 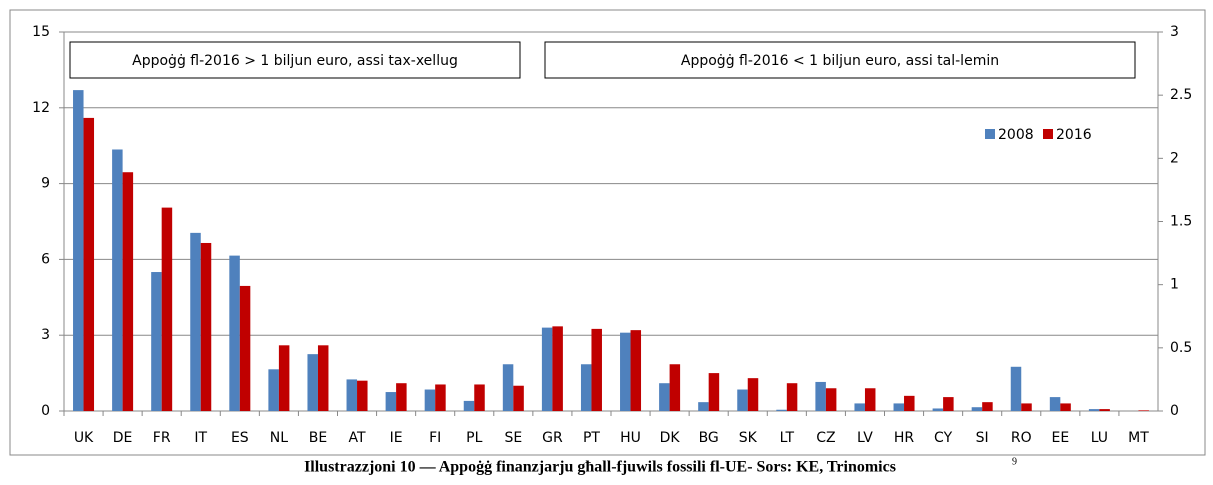 What do you see at coordinates (1181, 222) in the screenshot?
I see `y2-tick-label: 1.5` at bounding box center [1181, 222].